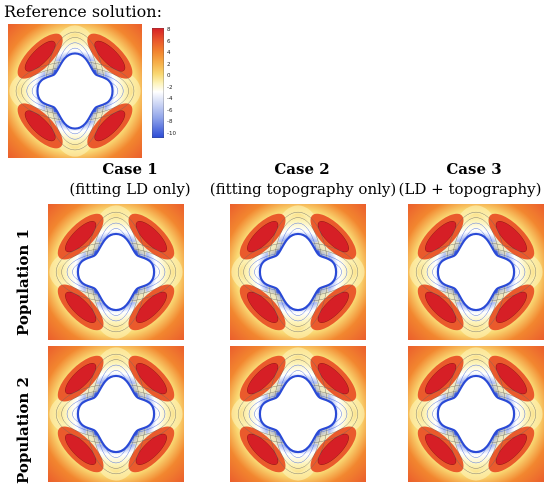 This screenshot has width=550, height=488. Describe the element at coordinates (470, 189) in the screenshot. I see `case-3-subtitle: (LD + topography)` at that location.